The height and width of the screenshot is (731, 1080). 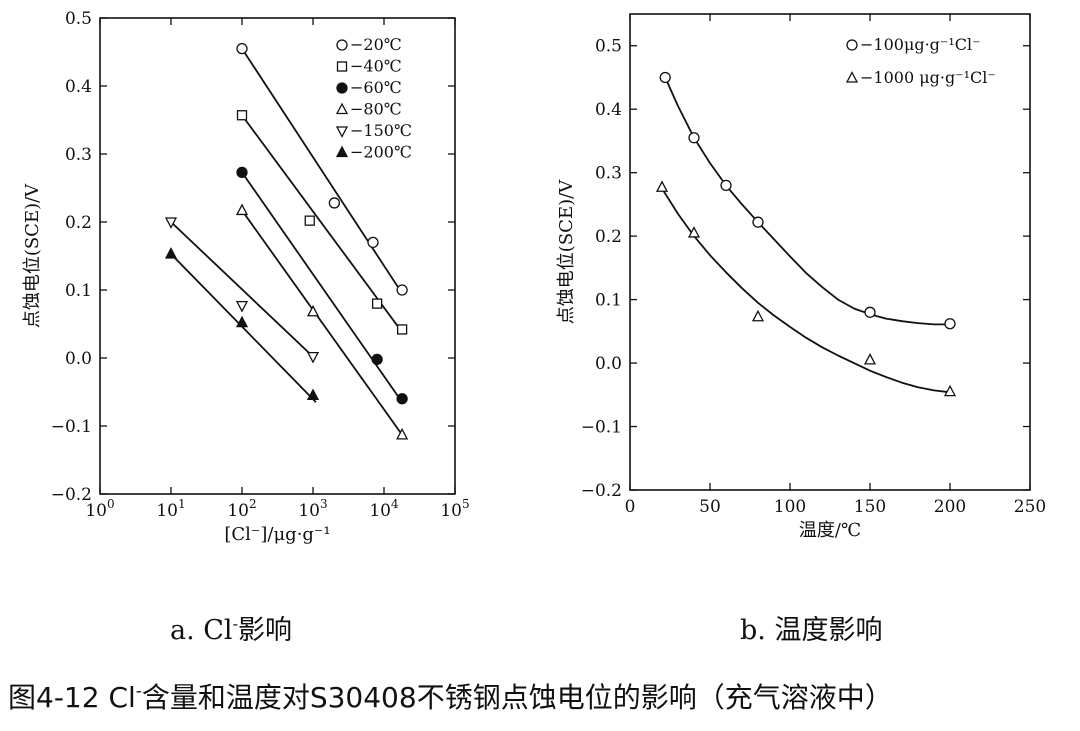 I want to click on x-axis-label: [Cl⁻]/μg·g⁻¹, so click(x=277, y=534).